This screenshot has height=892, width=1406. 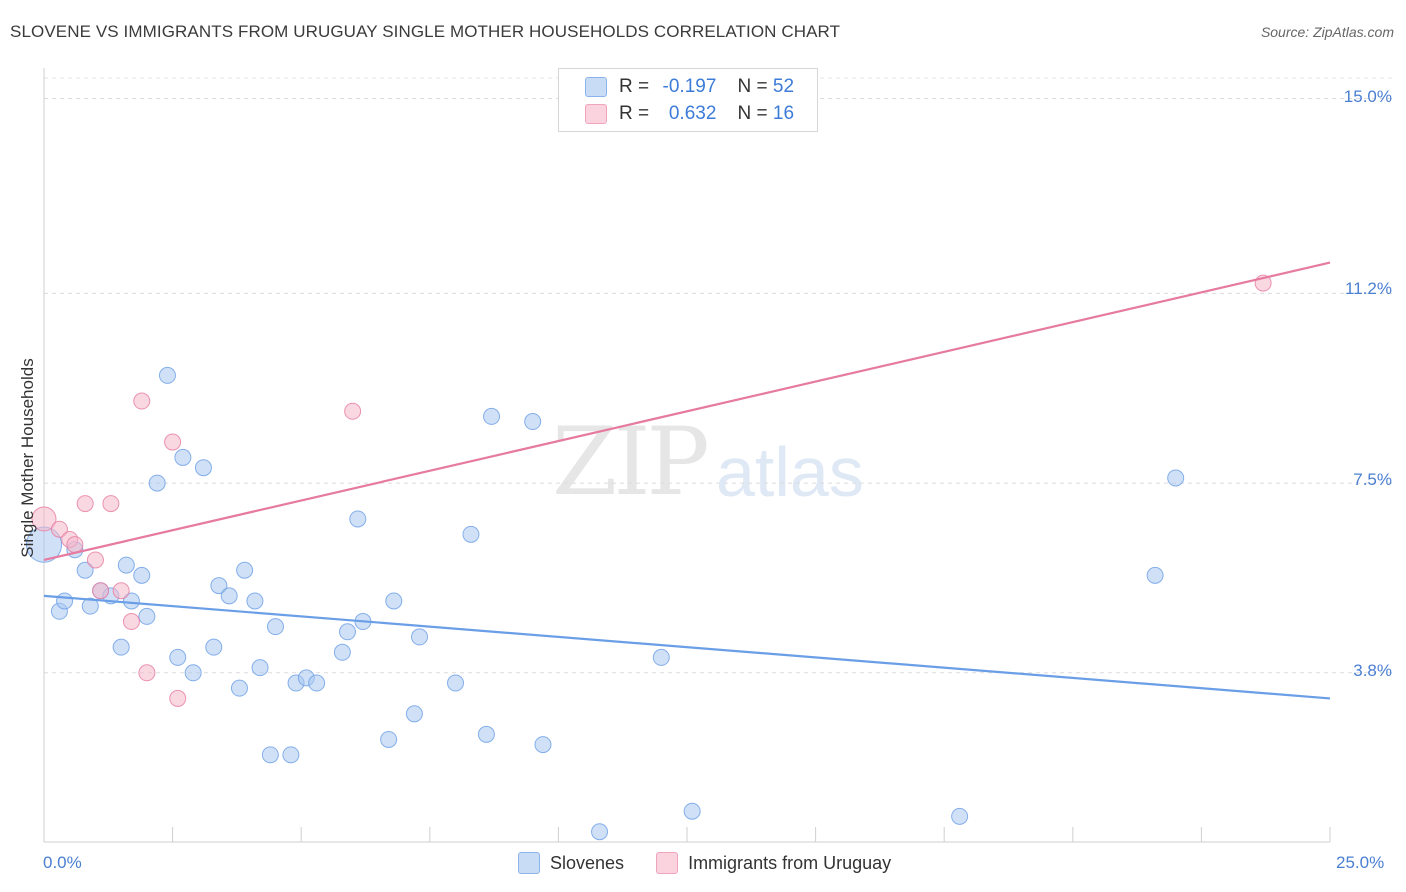 What do you see at coordinates (1372, 479) in the screenshot?
I see `y-tick-label: 7.5%` at bounding box center [1372, 479].